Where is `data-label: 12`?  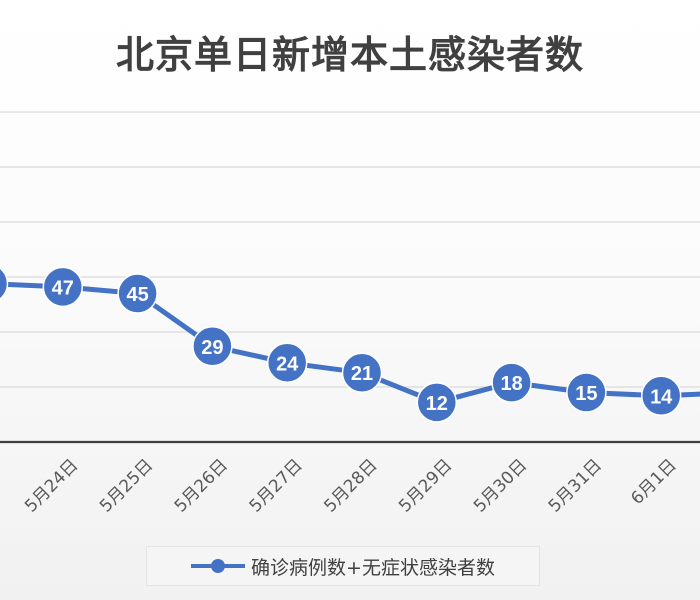
data-label: 12 is located at coordinates (437, 404).